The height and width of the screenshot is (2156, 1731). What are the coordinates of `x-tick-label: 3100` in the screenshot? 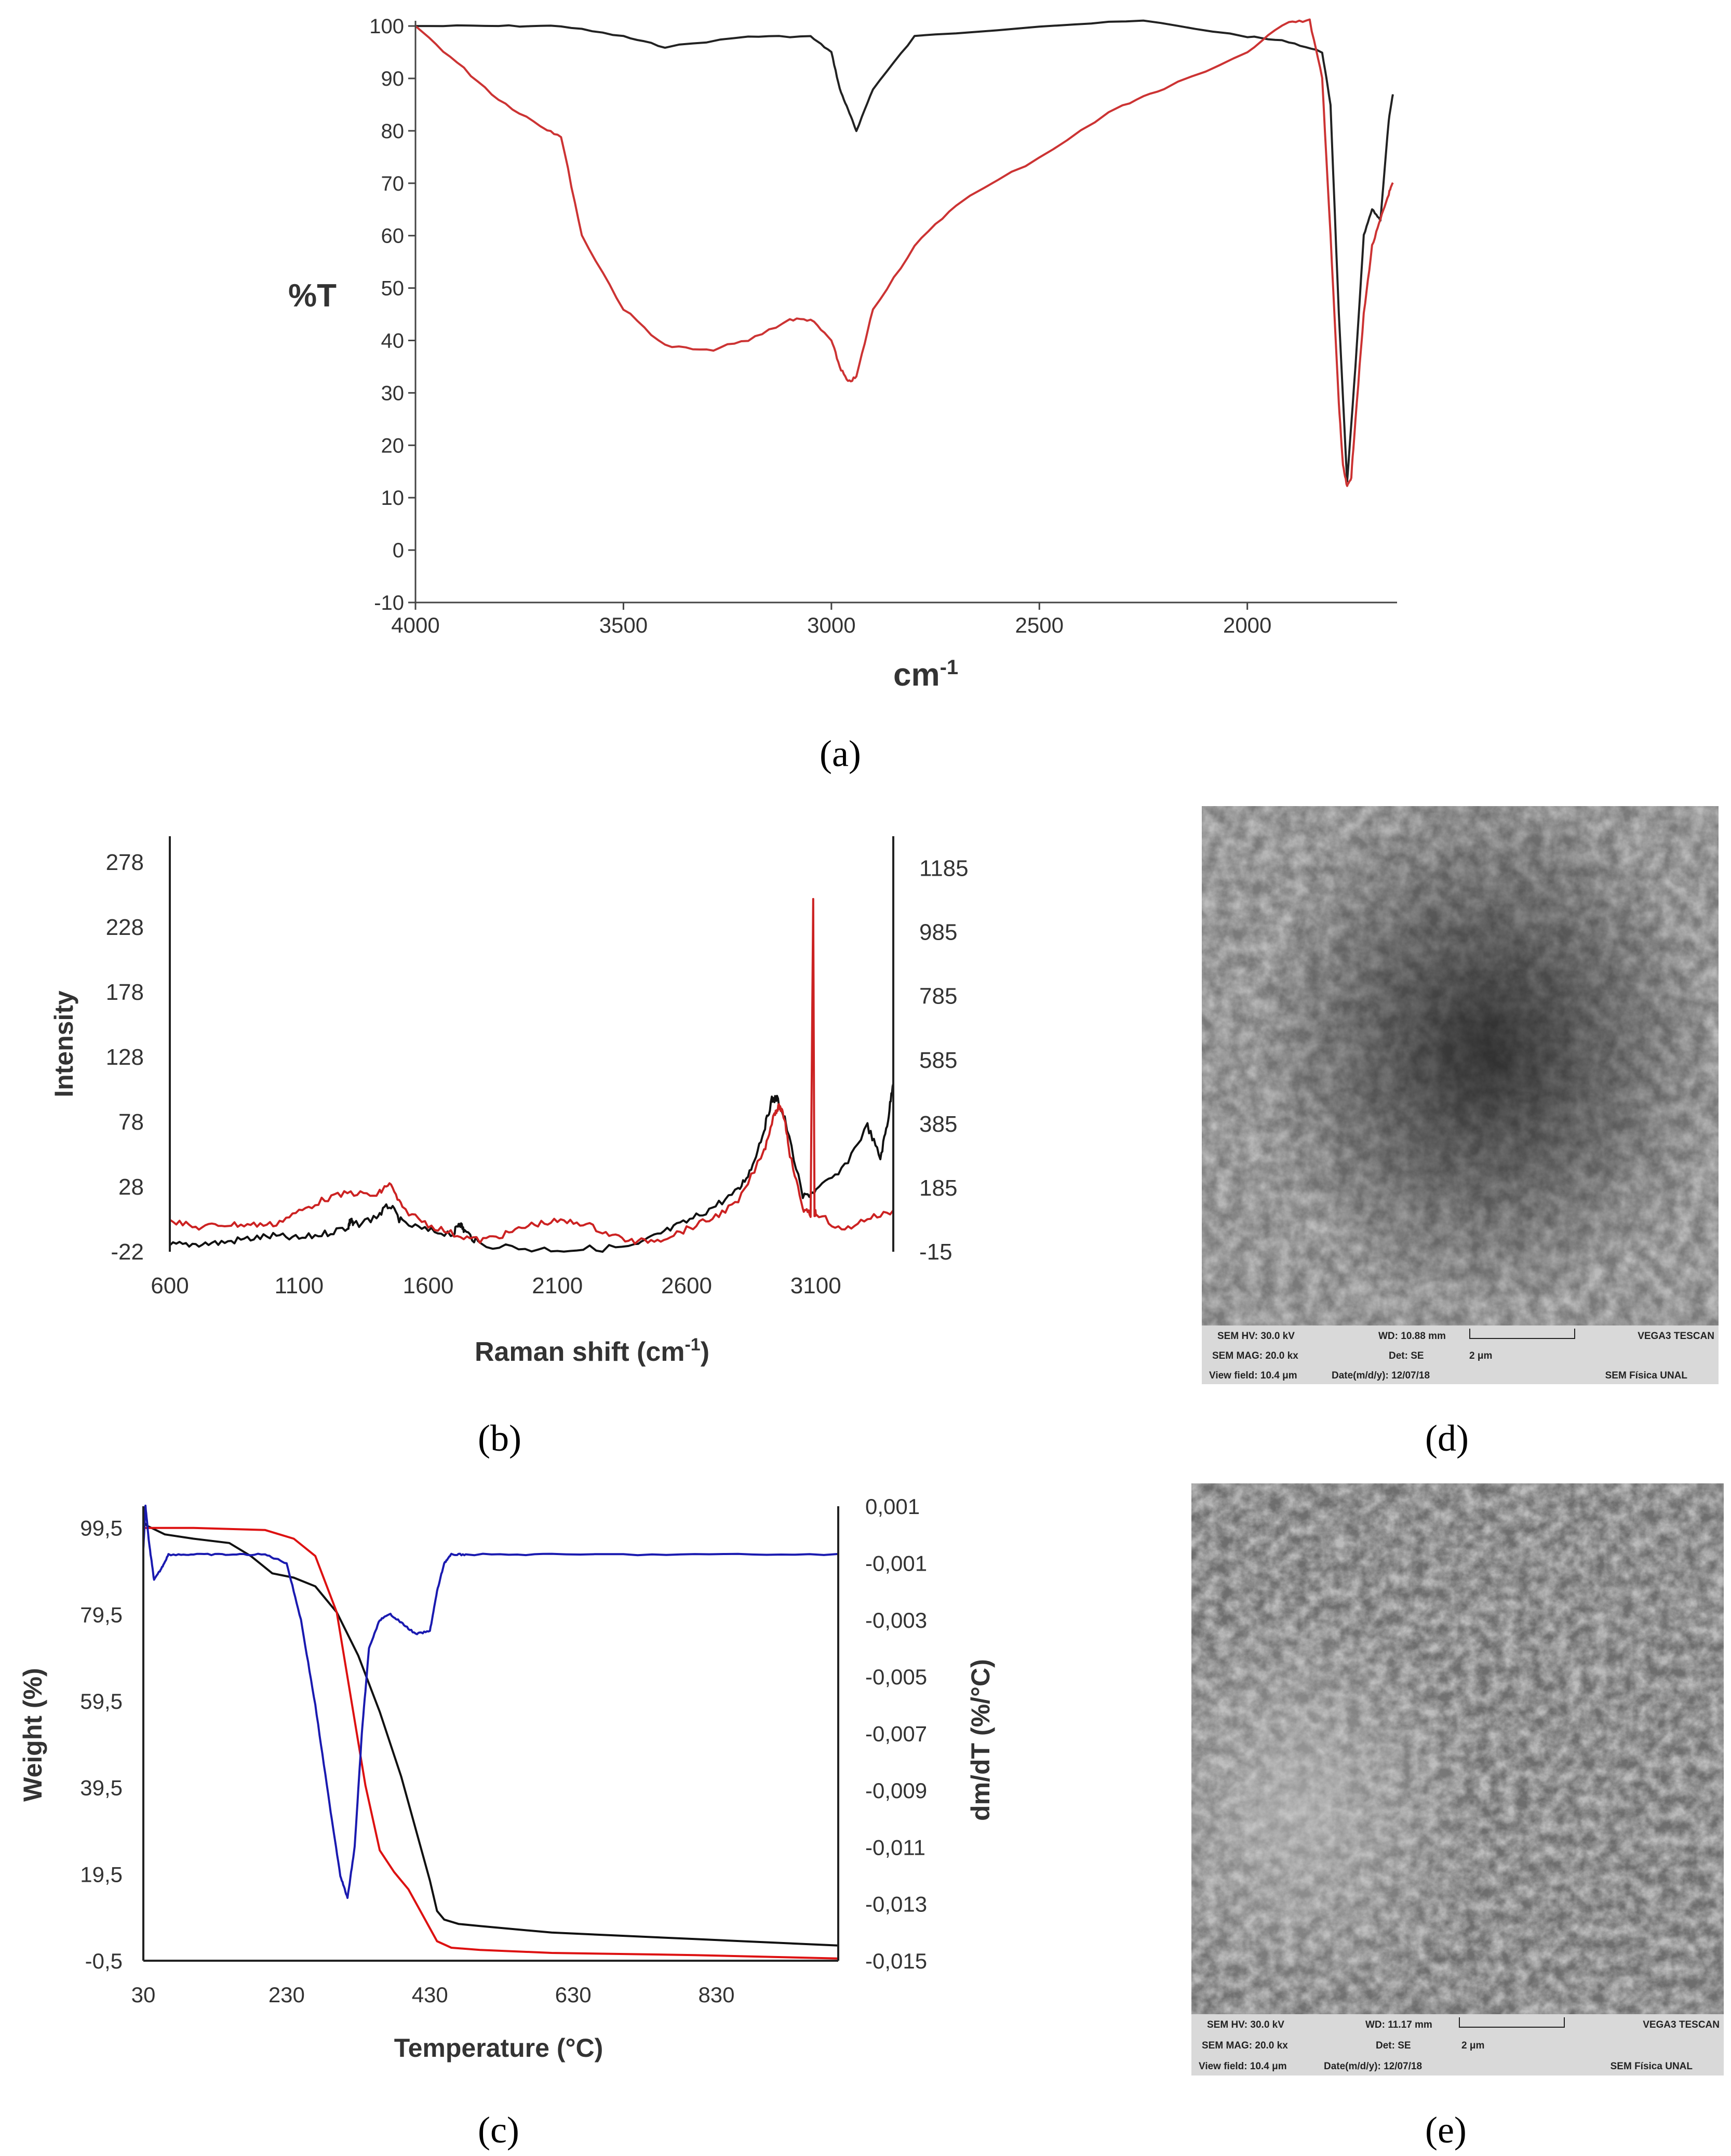 It's located at (815, 1285).